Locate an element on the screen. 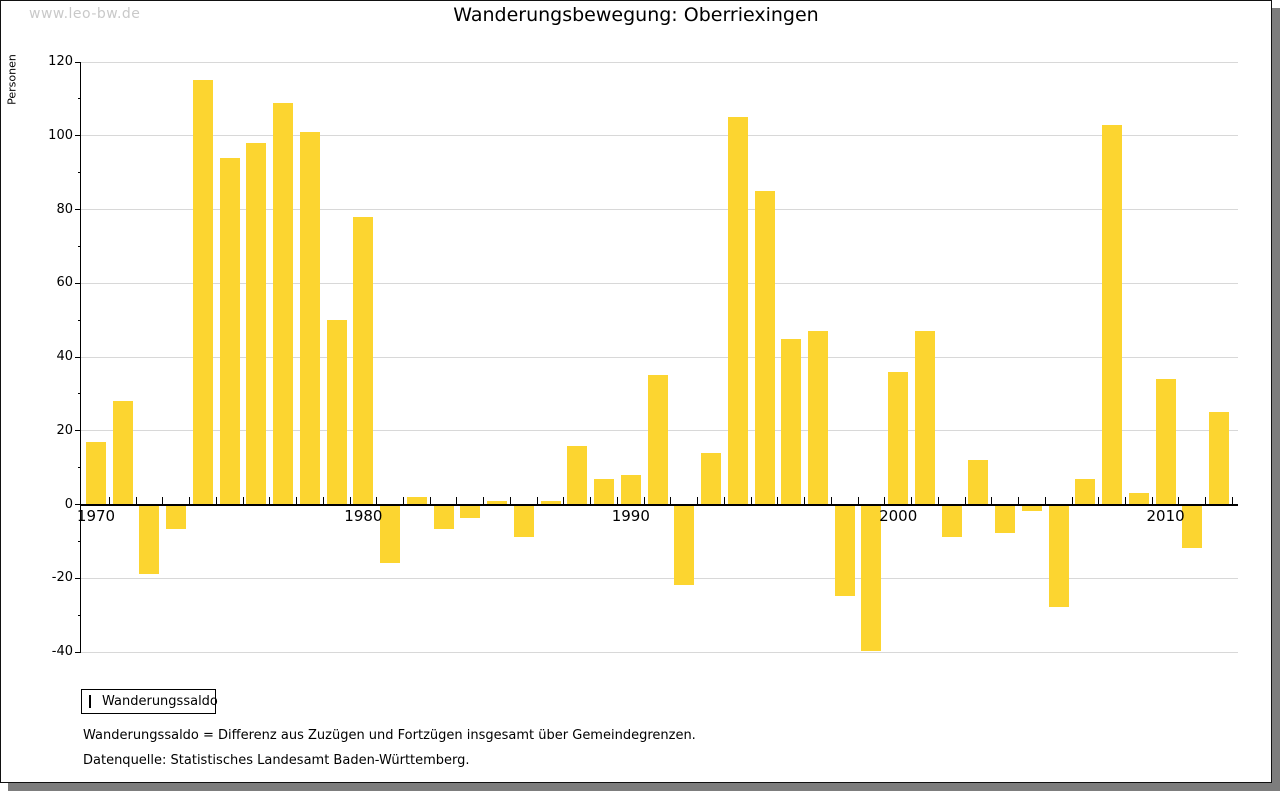 Image resolution: width=1280 pixels, height=791 pixels. x-tick-label: 2000 is located at coordinates (898, 515).